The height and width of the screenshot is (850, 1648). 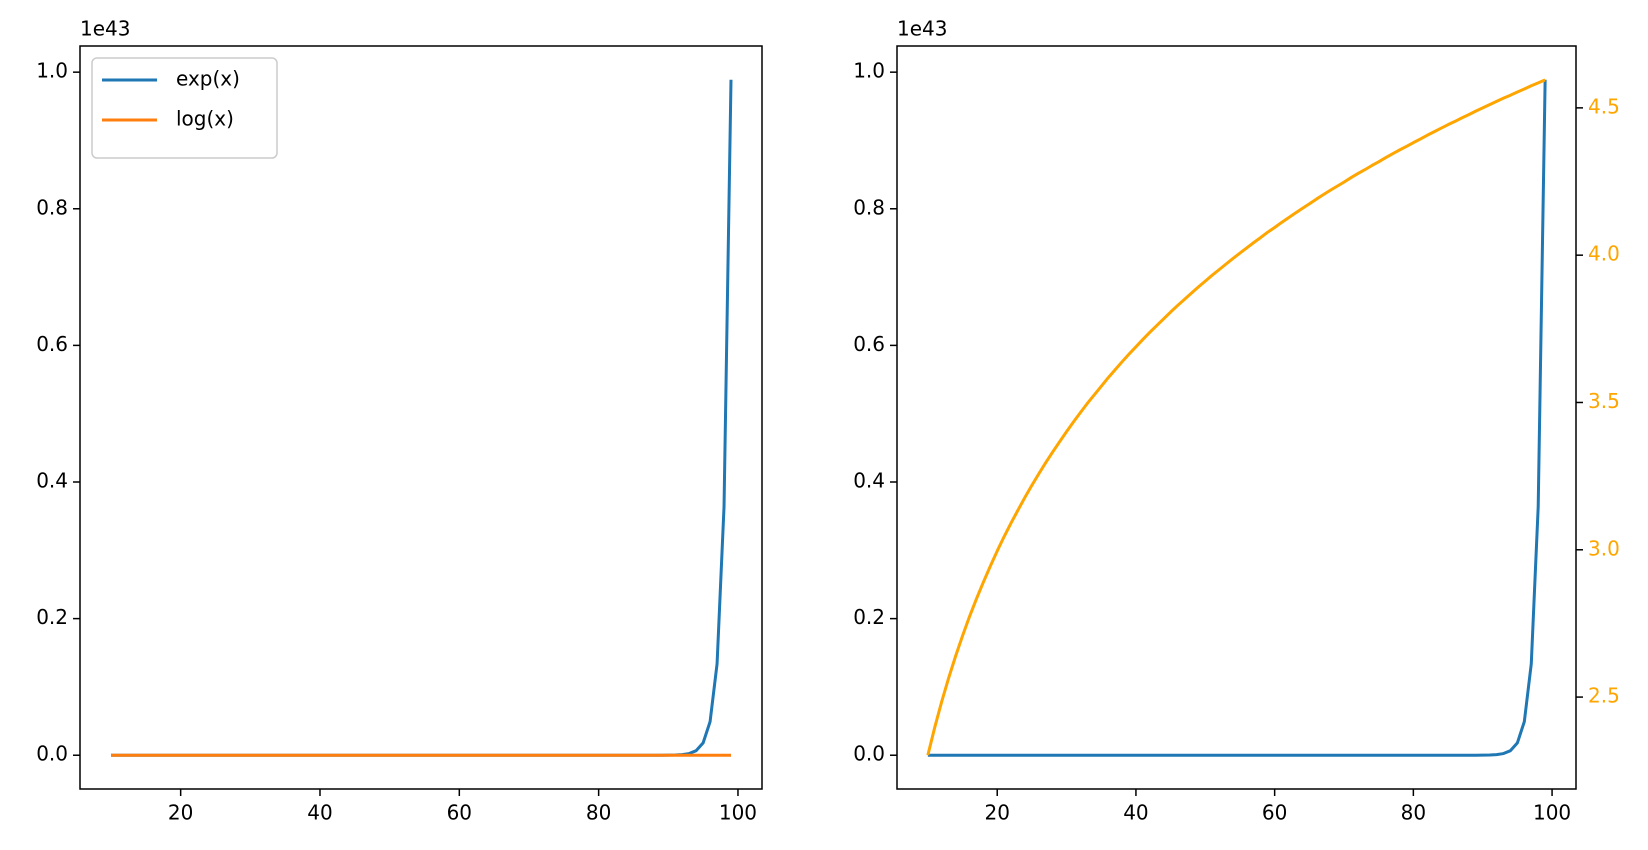 I want to click on y2-tick-label: 2.5, so click(x=1604, y=696).